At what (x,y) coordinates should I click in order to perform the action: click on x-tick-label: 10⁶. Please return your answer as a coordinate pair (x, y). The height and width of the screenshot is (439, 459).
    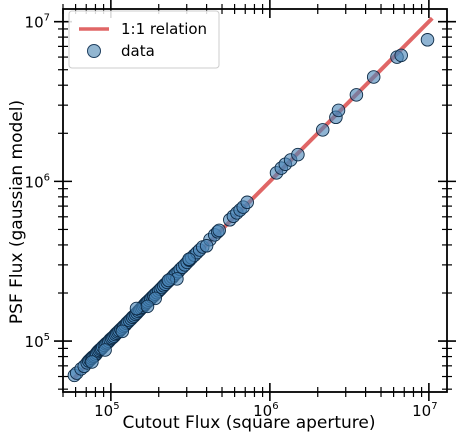
    Looking at the image, I should click on (265, 410).